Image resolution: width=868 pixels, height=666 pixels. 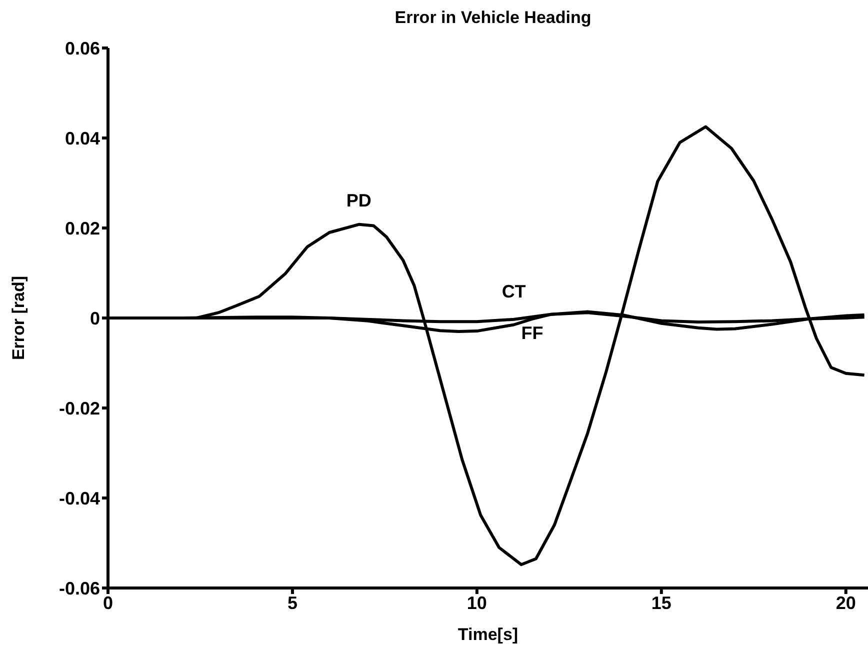 What do you see at coordinates (661, 602) in the screenshot?
I see `x-tick-label: 15` at bounding box center [661, 602].